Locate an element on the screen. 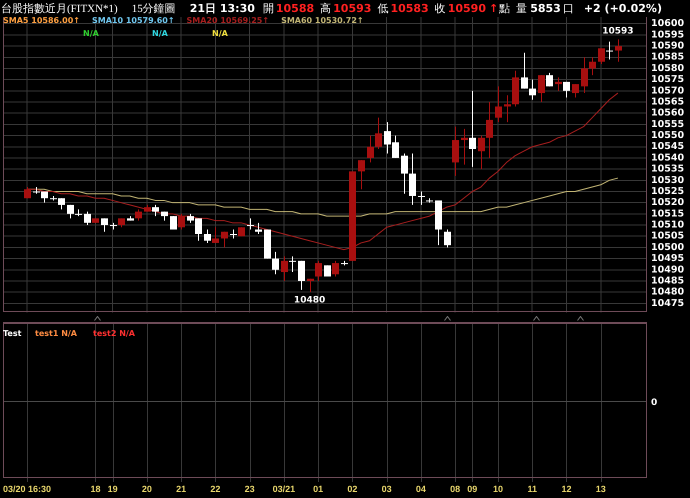  category-label: 23 is located at coordinates (249, 489).